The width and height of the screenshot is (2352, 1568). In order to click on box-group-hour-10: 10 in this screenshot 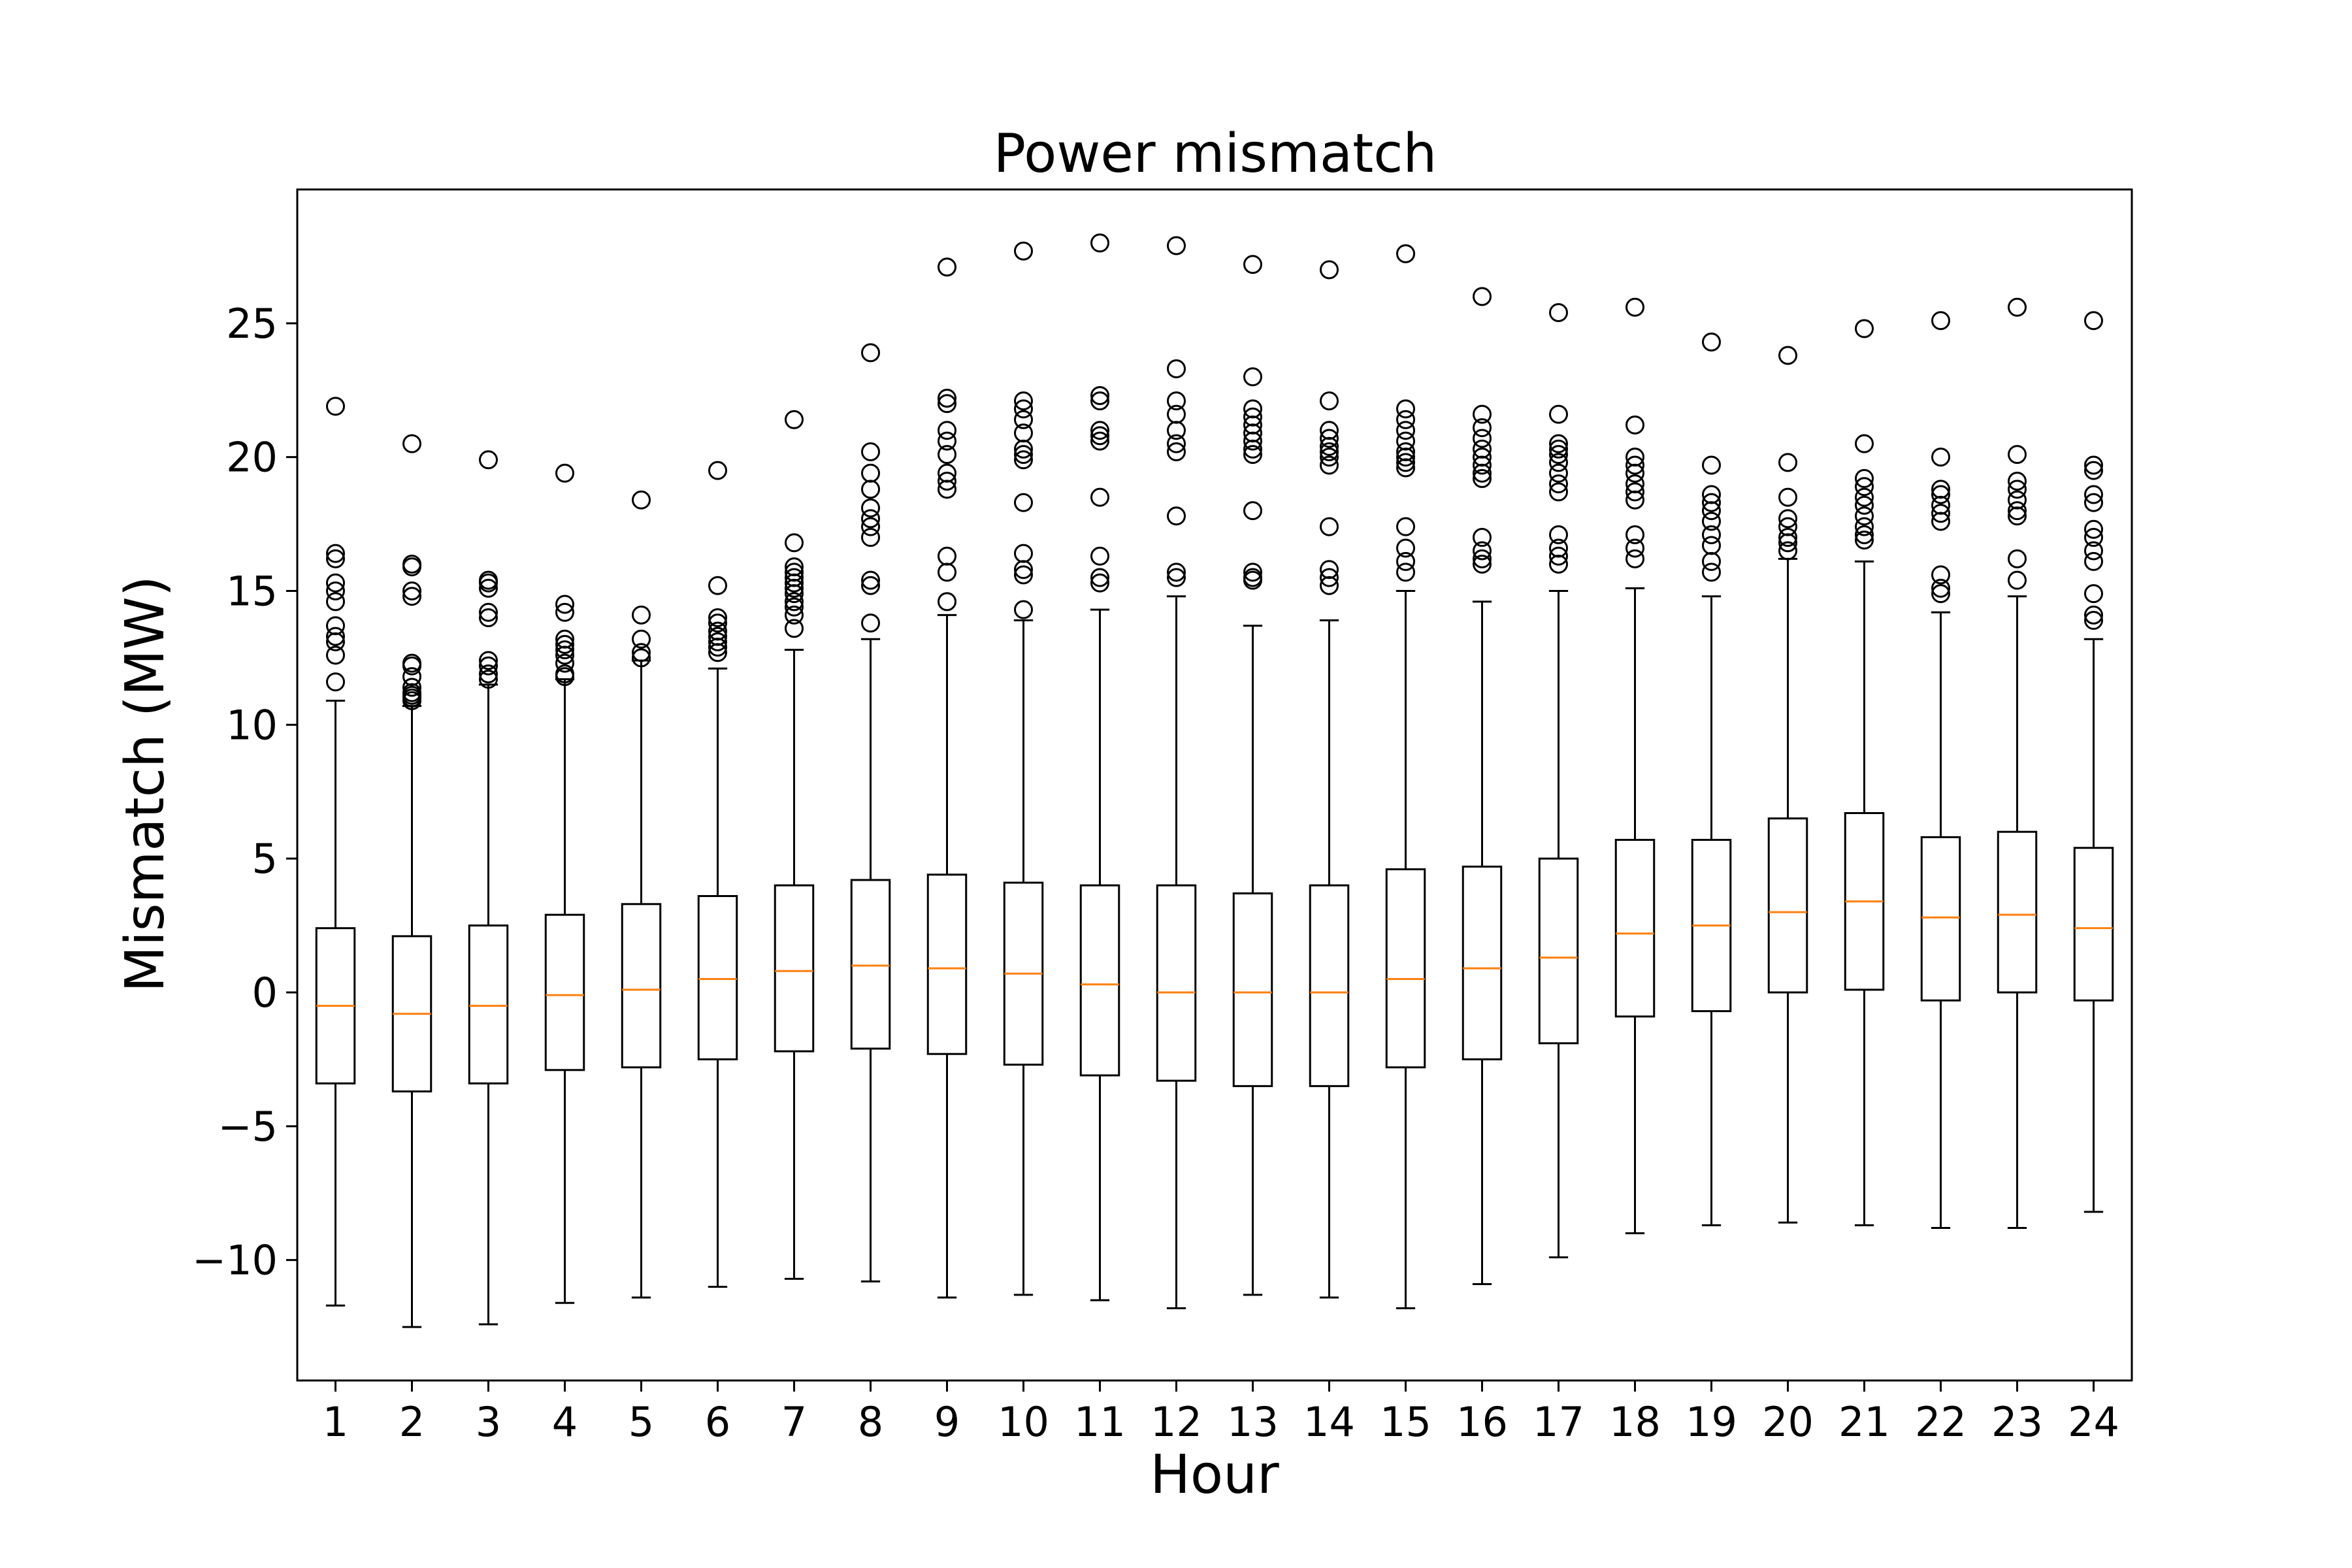, I will do `click(1023, 843)`.